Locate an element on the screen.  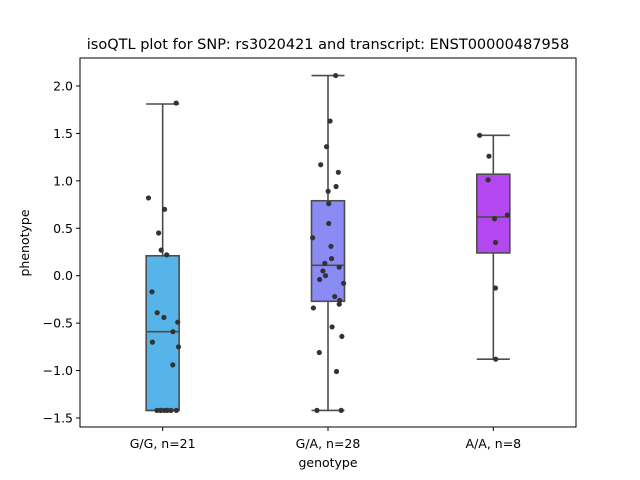
x-axis: G/G, n=21 G/A, n=28 A/A, n=8 is located at coordinates (325, 439).